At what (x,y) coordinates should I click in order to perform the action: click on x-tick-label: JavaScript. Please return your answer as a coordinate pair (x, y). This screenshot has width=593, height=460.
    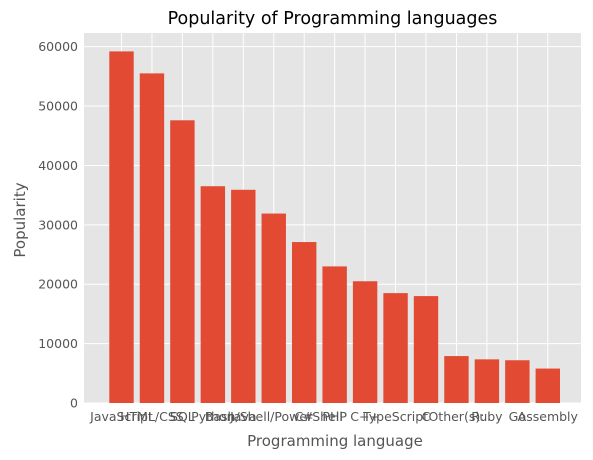
    Looking at the image, I should click on (121, 416).